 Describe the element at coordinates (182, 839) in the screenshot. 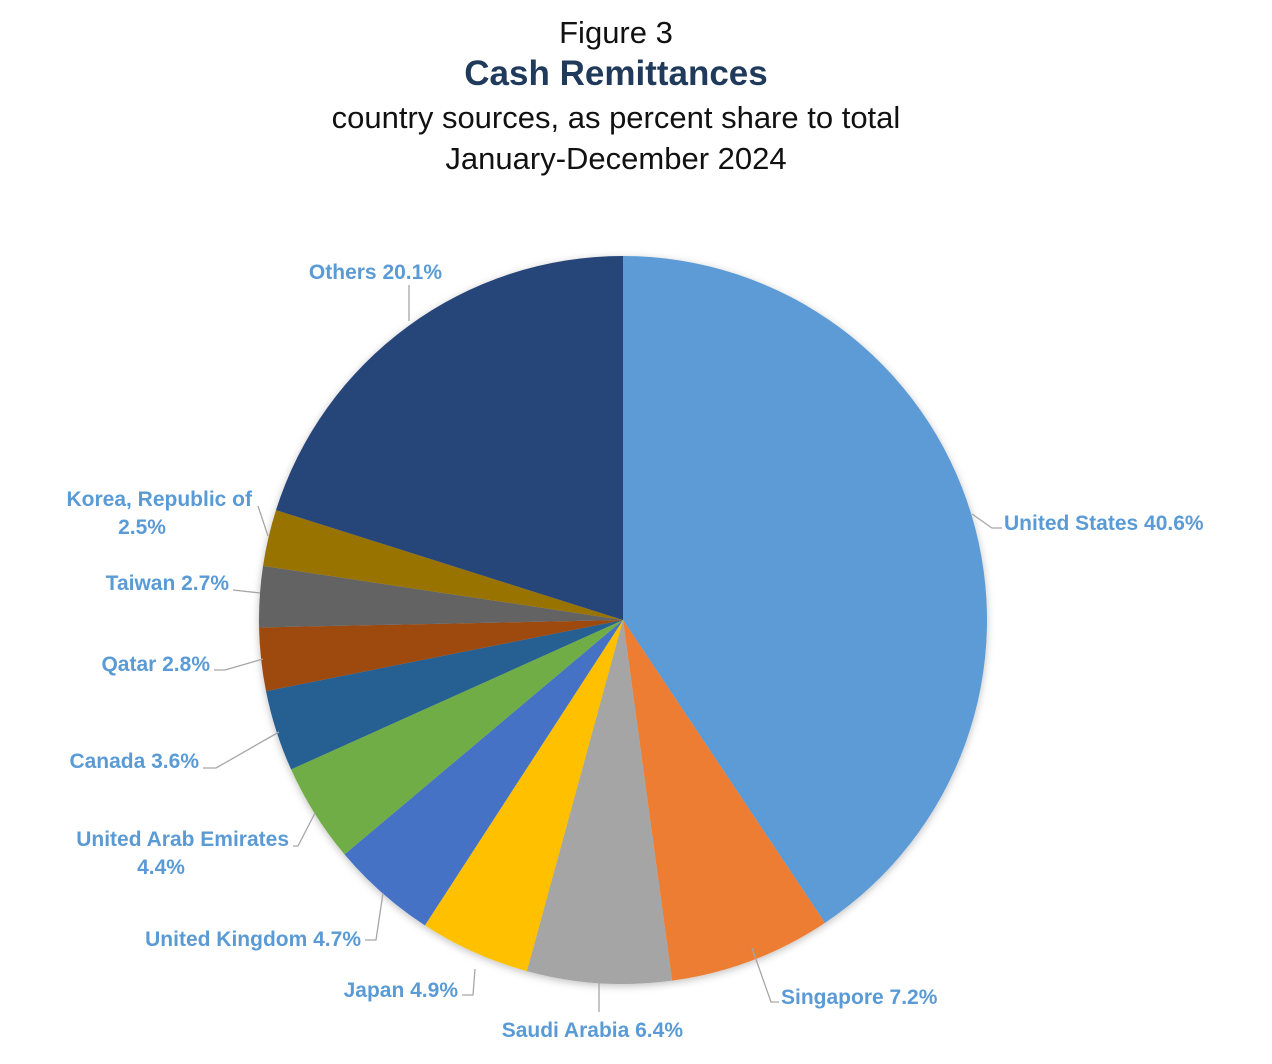

I see `slice-label: United Arab Emirates` at that location.